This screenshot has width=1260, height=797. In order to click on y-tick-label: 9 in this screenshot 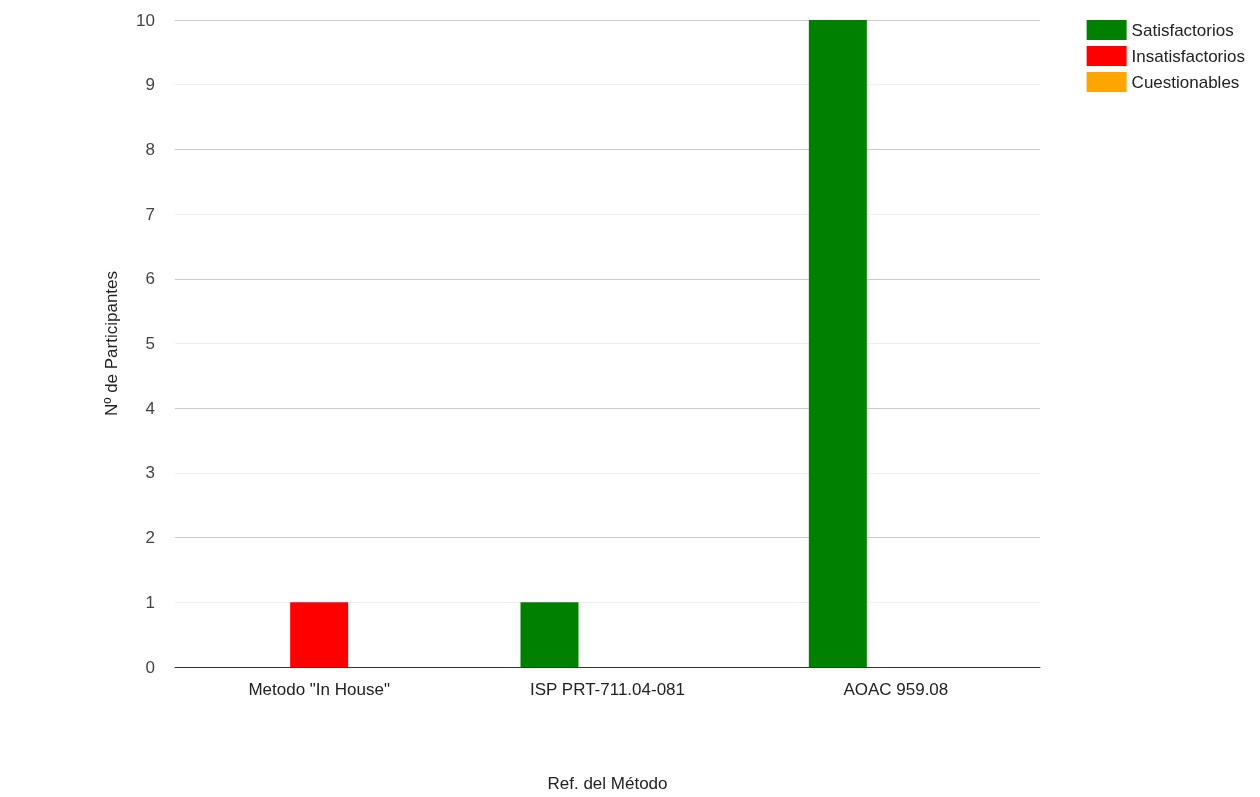, I will do `click(150, 85)`.